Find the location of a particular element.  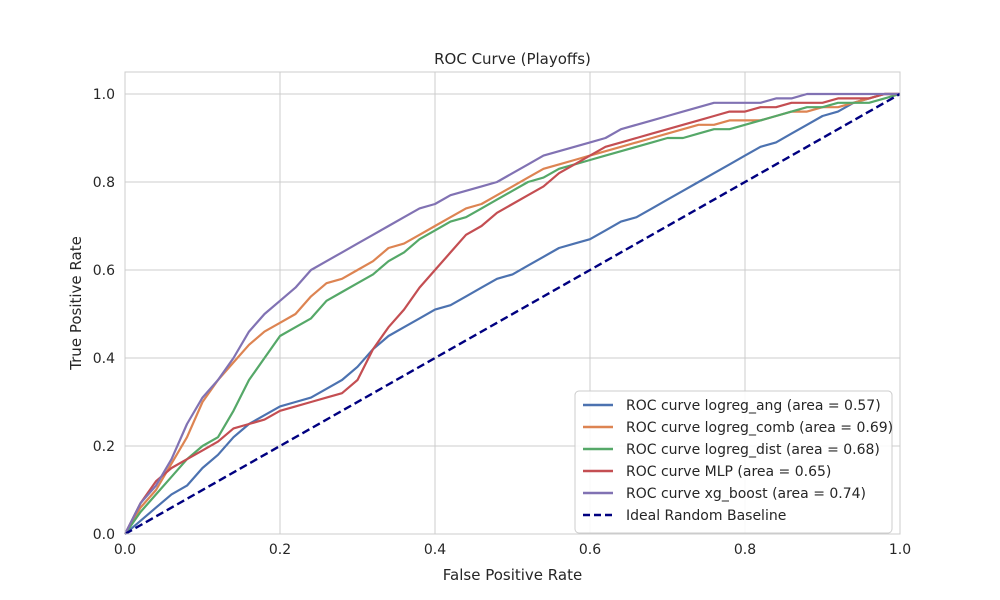

legend-label-2: ROC curve logreg_dist (area = 0.68) is located at coordinates (753, 450).